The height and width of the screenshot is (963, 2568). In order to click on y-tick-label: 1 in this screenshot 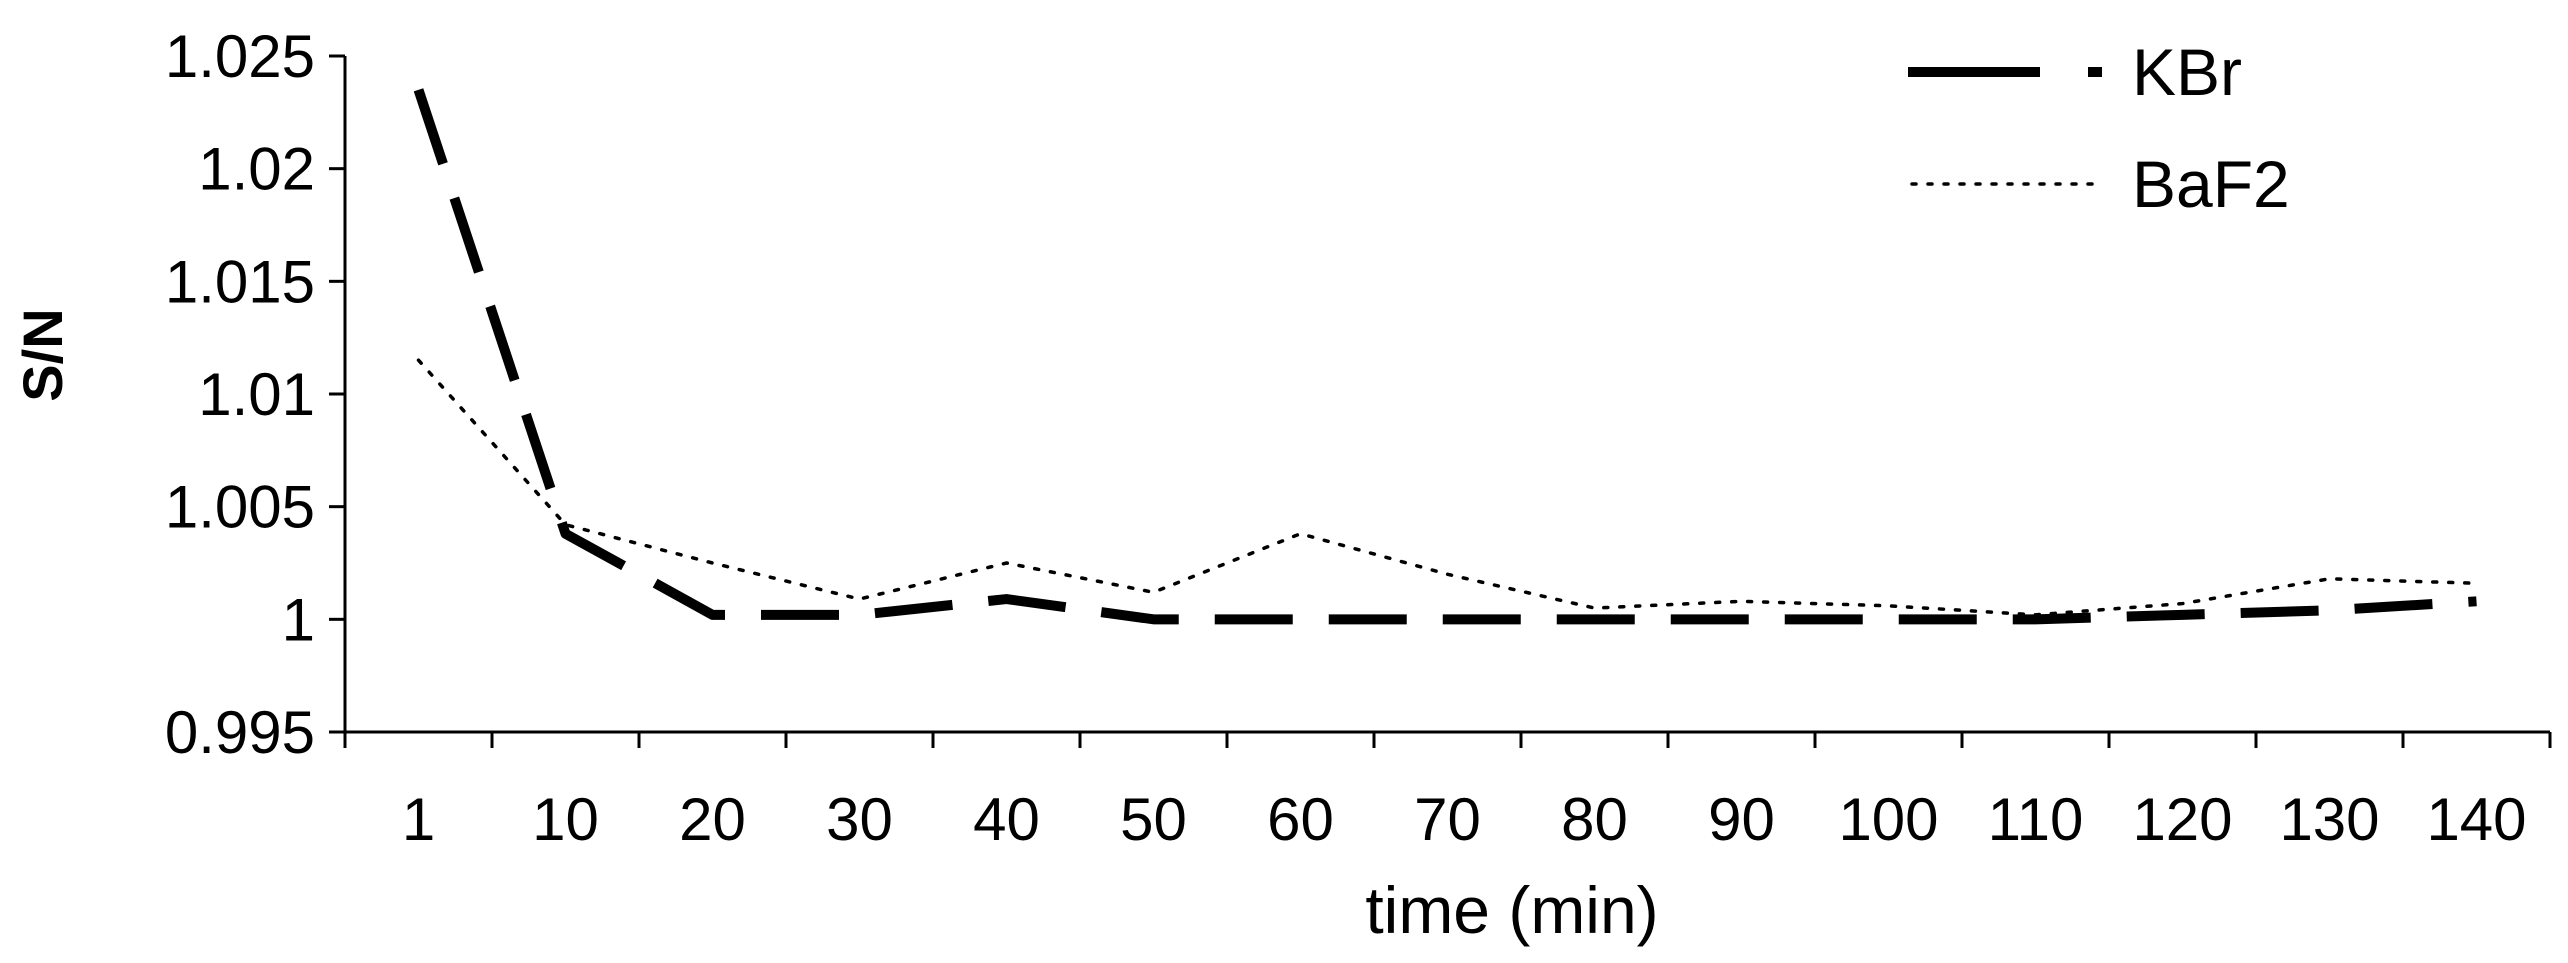, I will do `click(298, 619)`.